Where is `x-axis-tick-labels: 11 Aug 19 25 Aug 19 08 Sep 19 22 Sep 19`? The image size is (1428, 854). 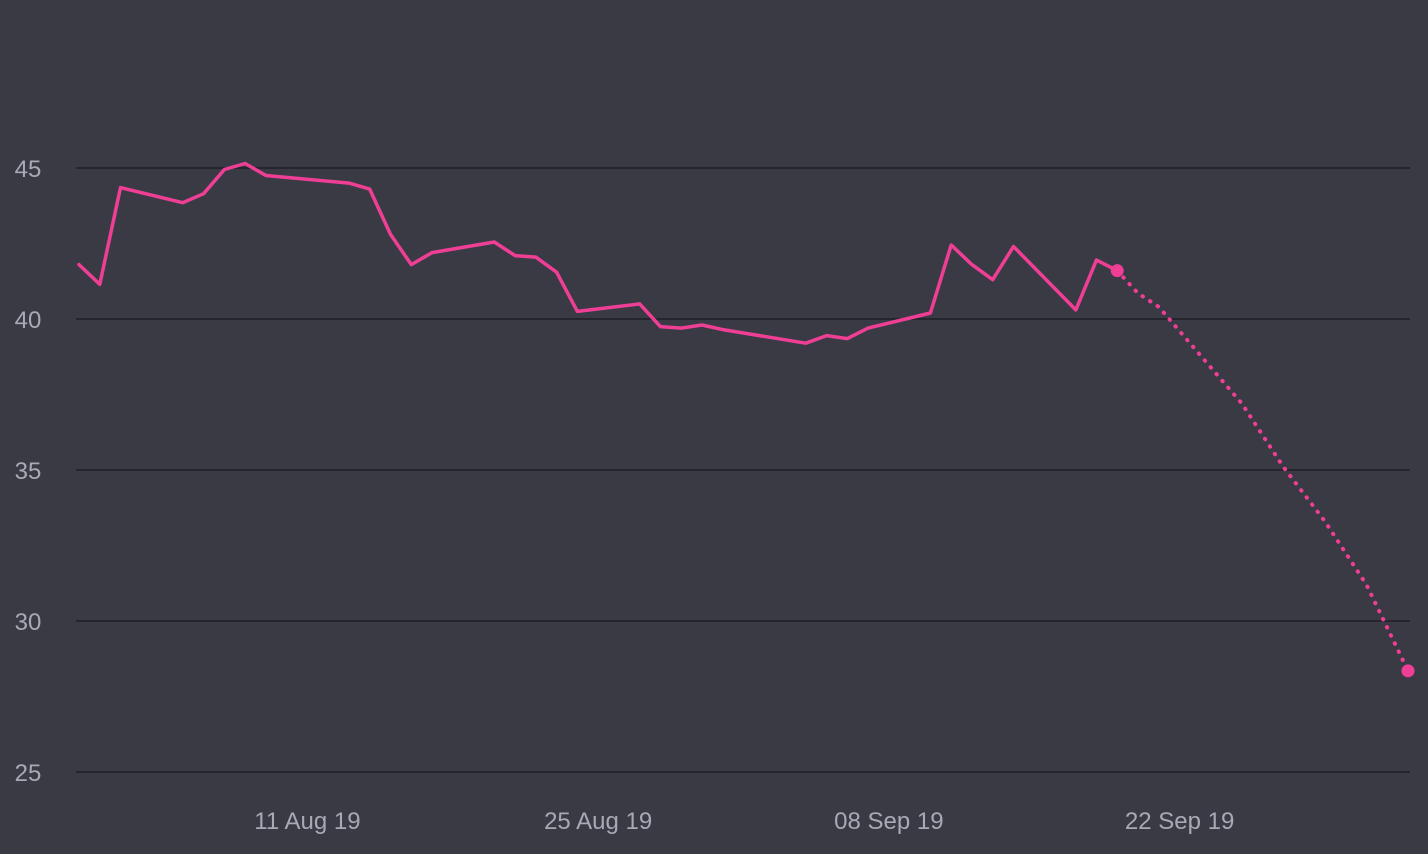
x-axis-tick-labels: 11 Aug 19 25 Aug 19 08 Sep 19 22 Sep 19 is located at coordinates (744, 821).